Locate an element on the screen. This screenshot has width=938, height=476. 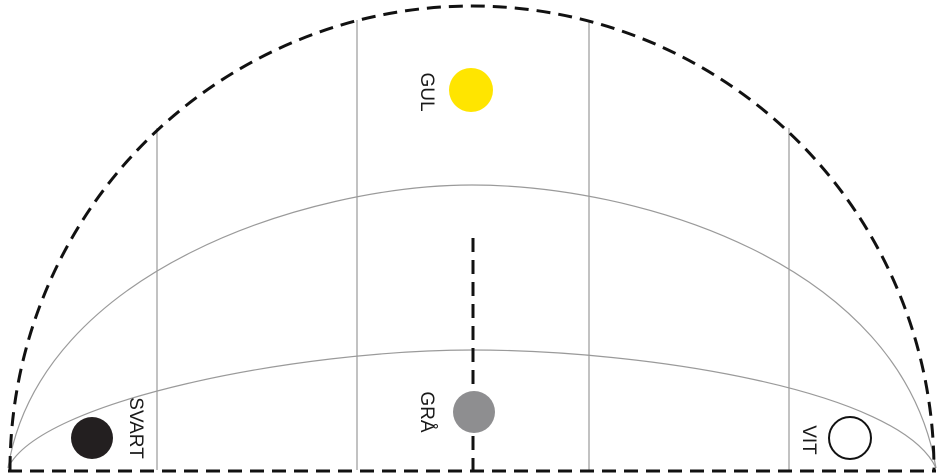
gra-point is located at coordinates (474, 412).